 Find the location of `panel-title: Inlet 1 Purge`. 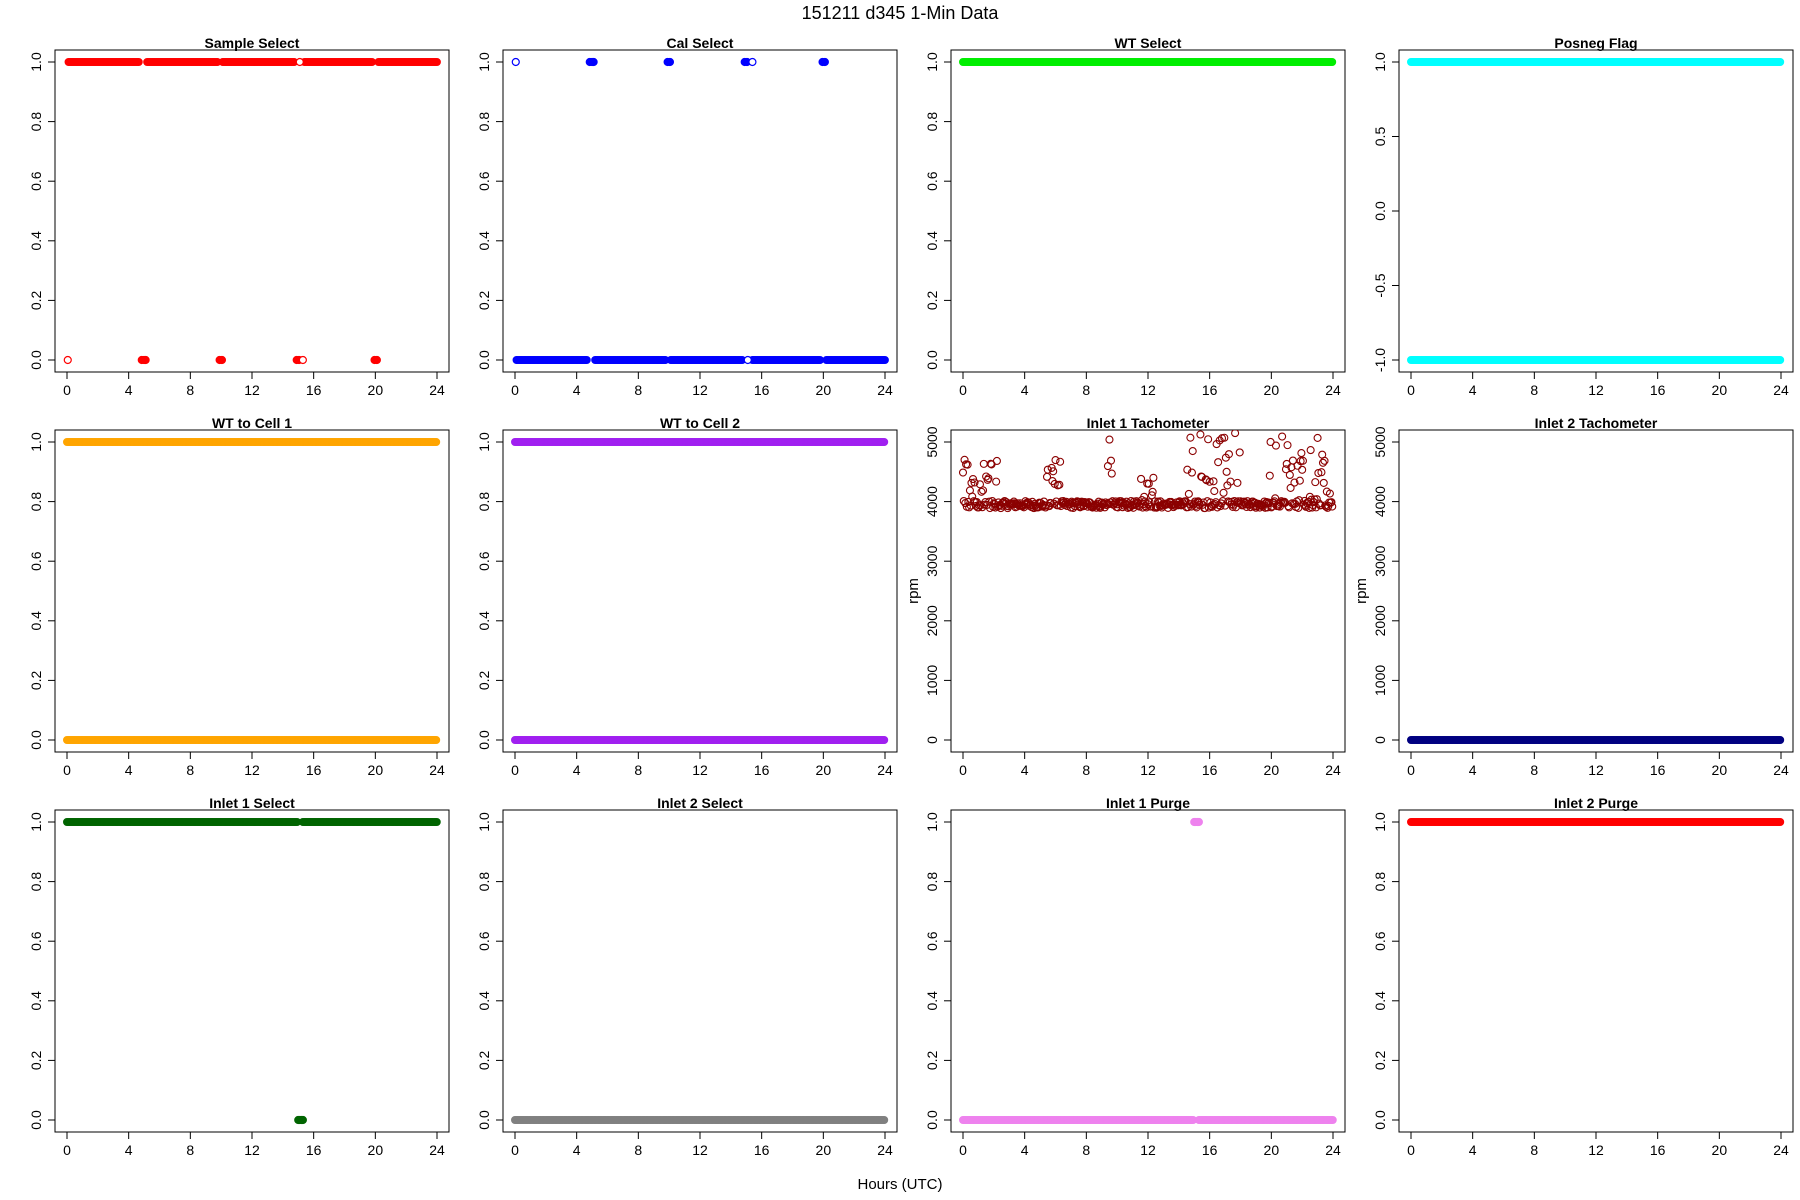

panel-title: Inlet 1 Purge is located at coordinates (1148, 803).